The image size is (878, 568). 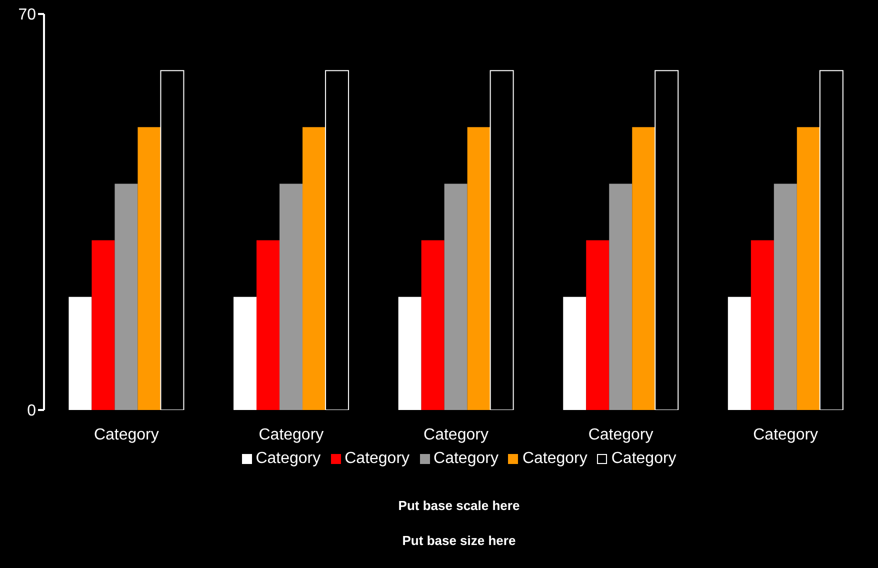 I want to click on text: Put base scale here, so click(x=459, y=506).